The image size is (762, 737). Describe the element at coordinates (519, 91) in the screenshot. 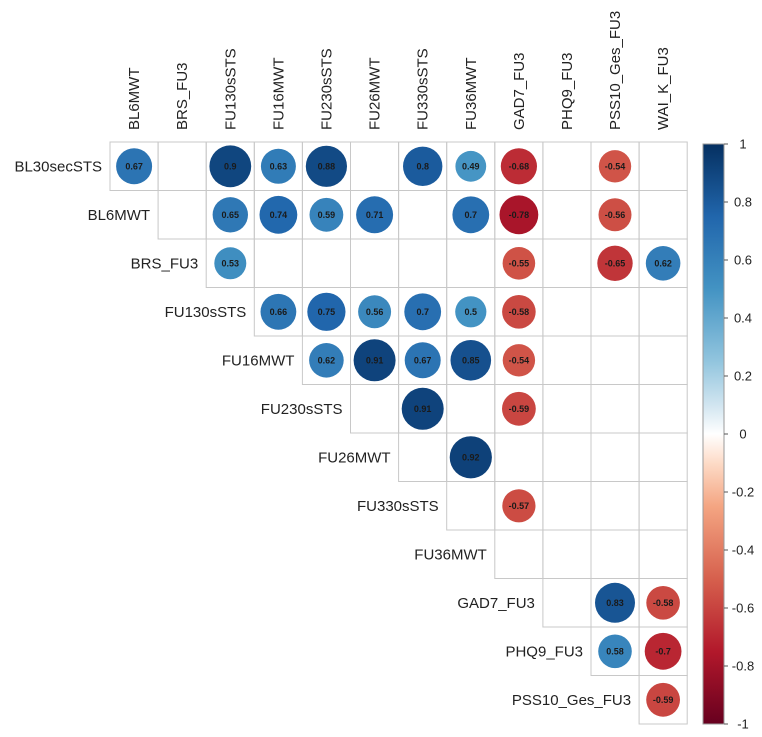

I see `column-label: GAD7_FU3` at that location.